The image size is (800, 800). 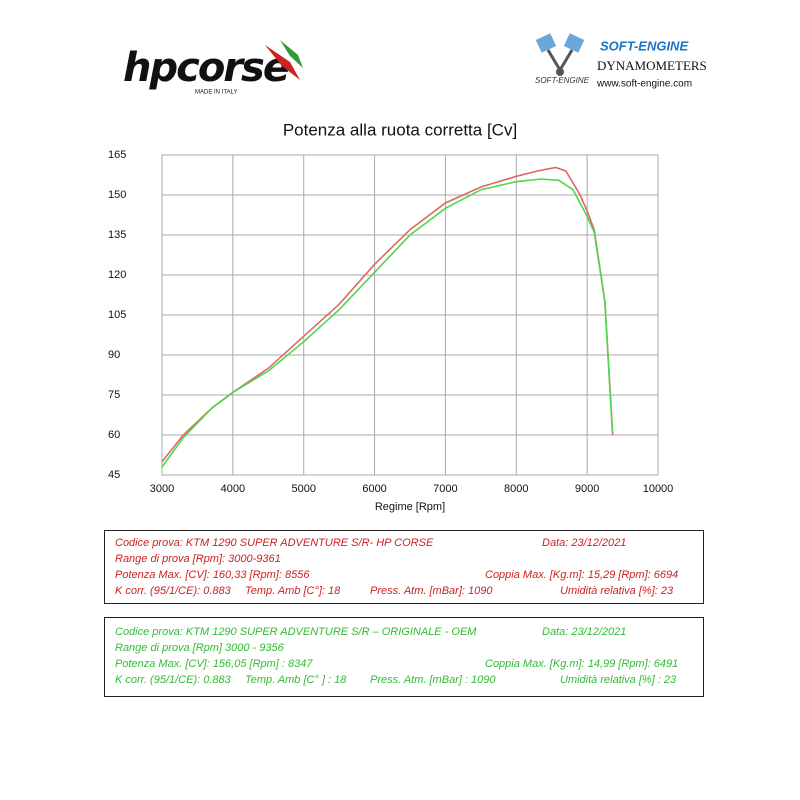 What do you see at coordinates (644, 45) in the screenshot?
I see `logo-brand: SOFT-ENGINE` at bounding box center [644, 45].